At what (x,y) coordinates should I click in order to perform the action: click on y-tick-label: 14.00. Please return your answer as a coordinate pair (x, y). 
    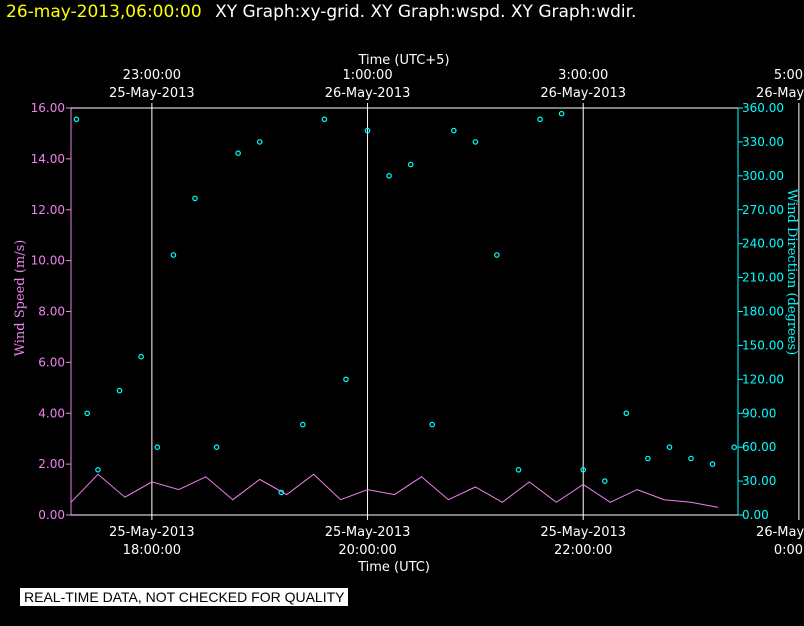
    Looking at the image, I should click on (48, 159).